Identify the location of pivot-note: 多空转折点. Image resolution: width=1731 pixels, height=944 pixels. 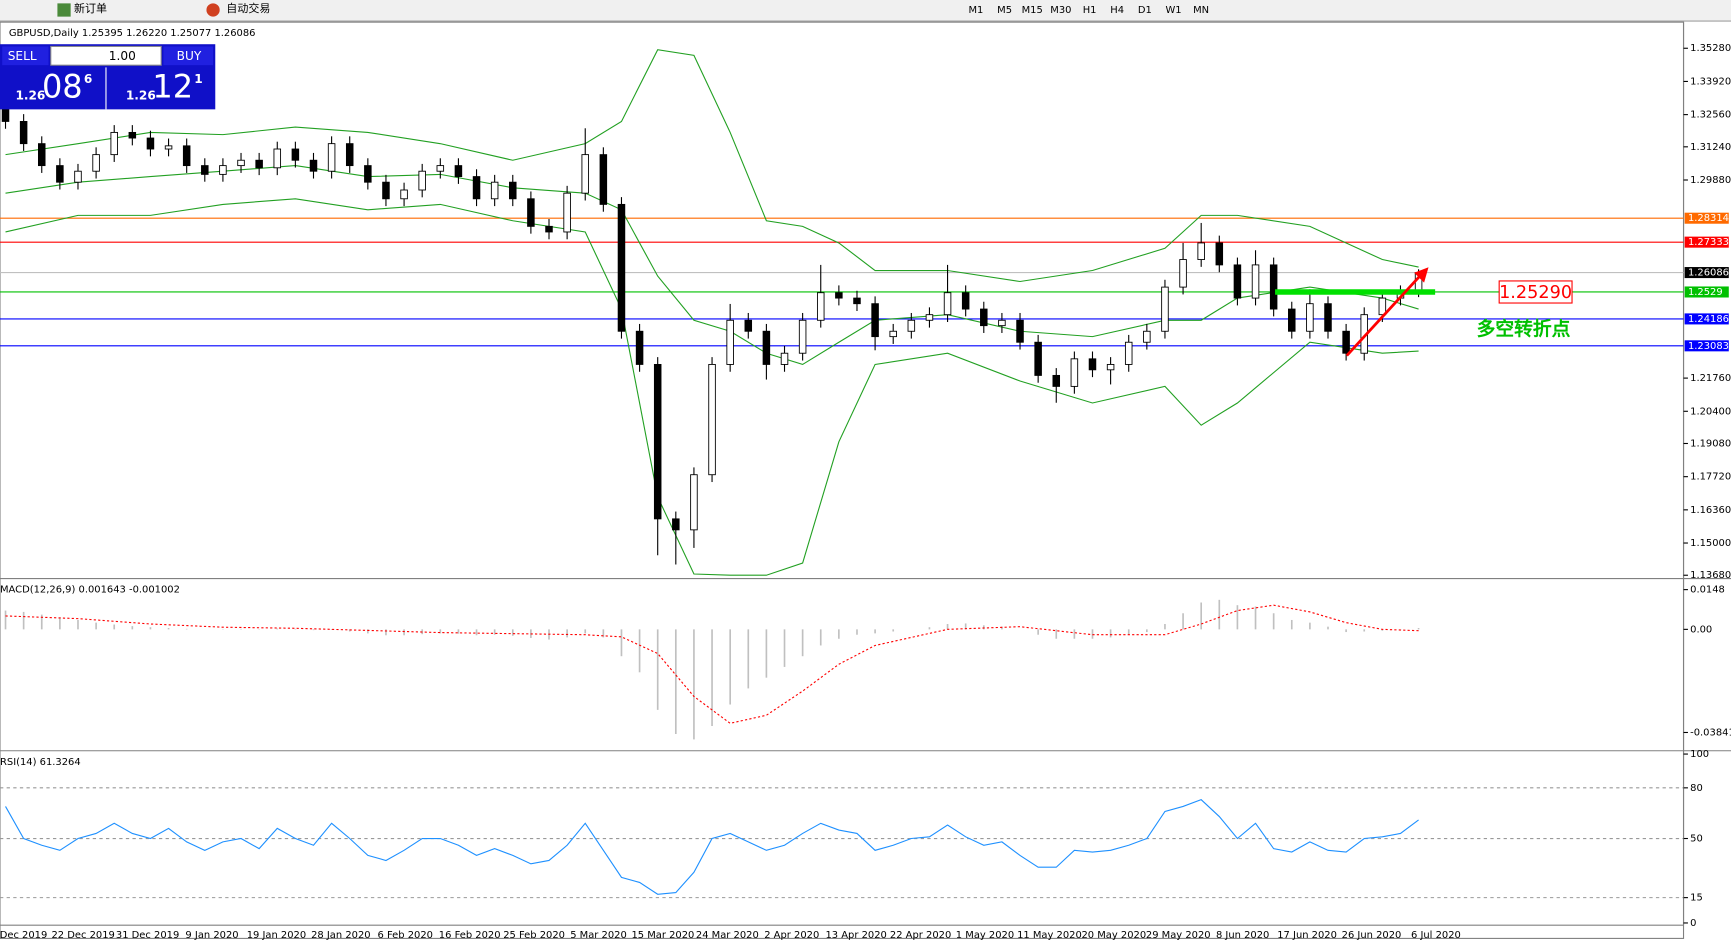
(1524, 328).